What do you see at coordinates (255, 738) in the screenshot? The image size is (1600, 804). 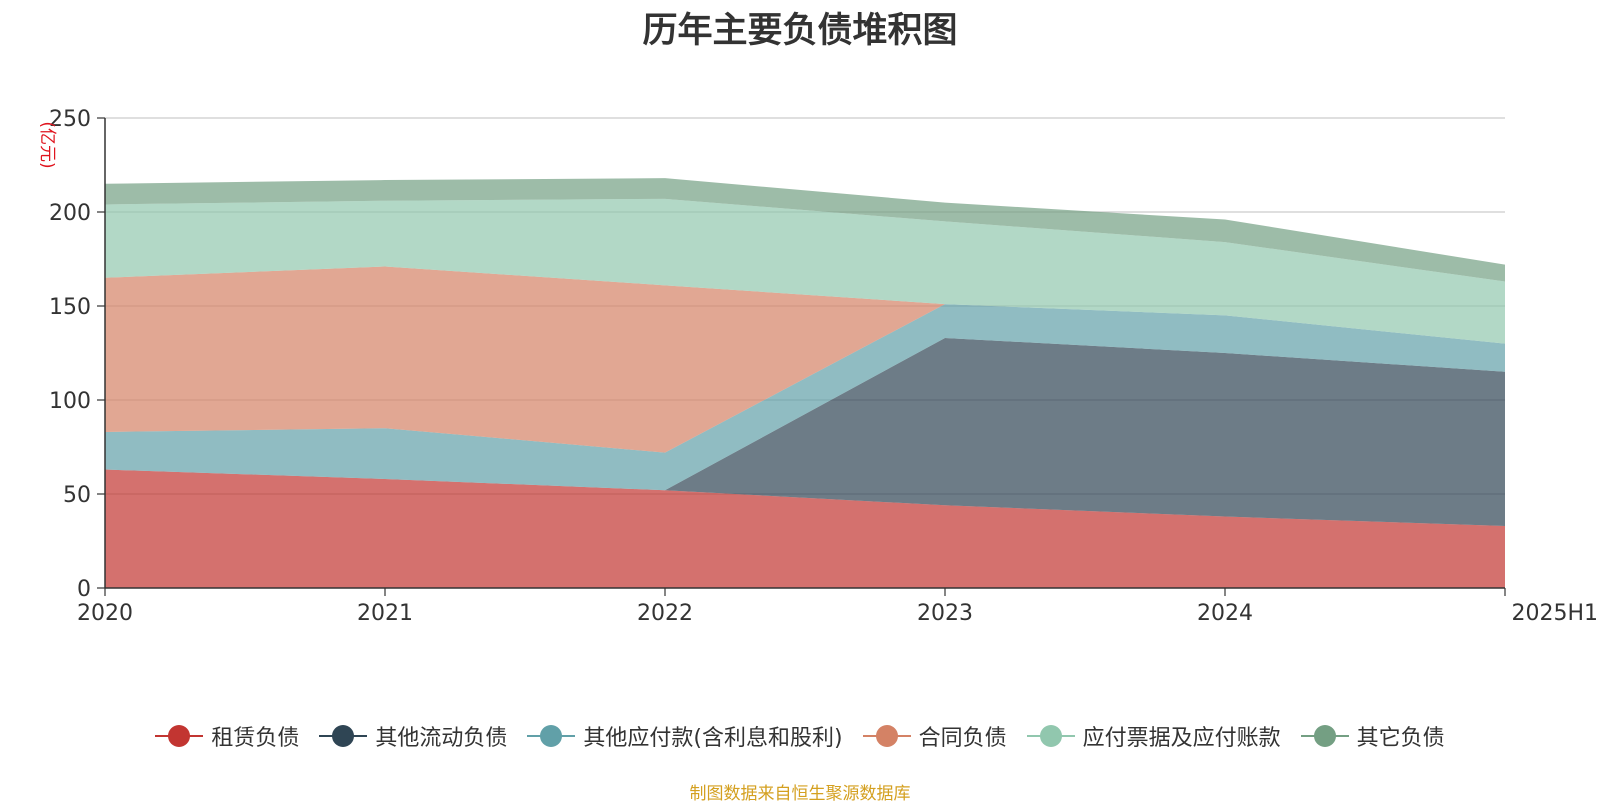 I see `legend-label: 租赁负债` at bounding box center [255, 738].